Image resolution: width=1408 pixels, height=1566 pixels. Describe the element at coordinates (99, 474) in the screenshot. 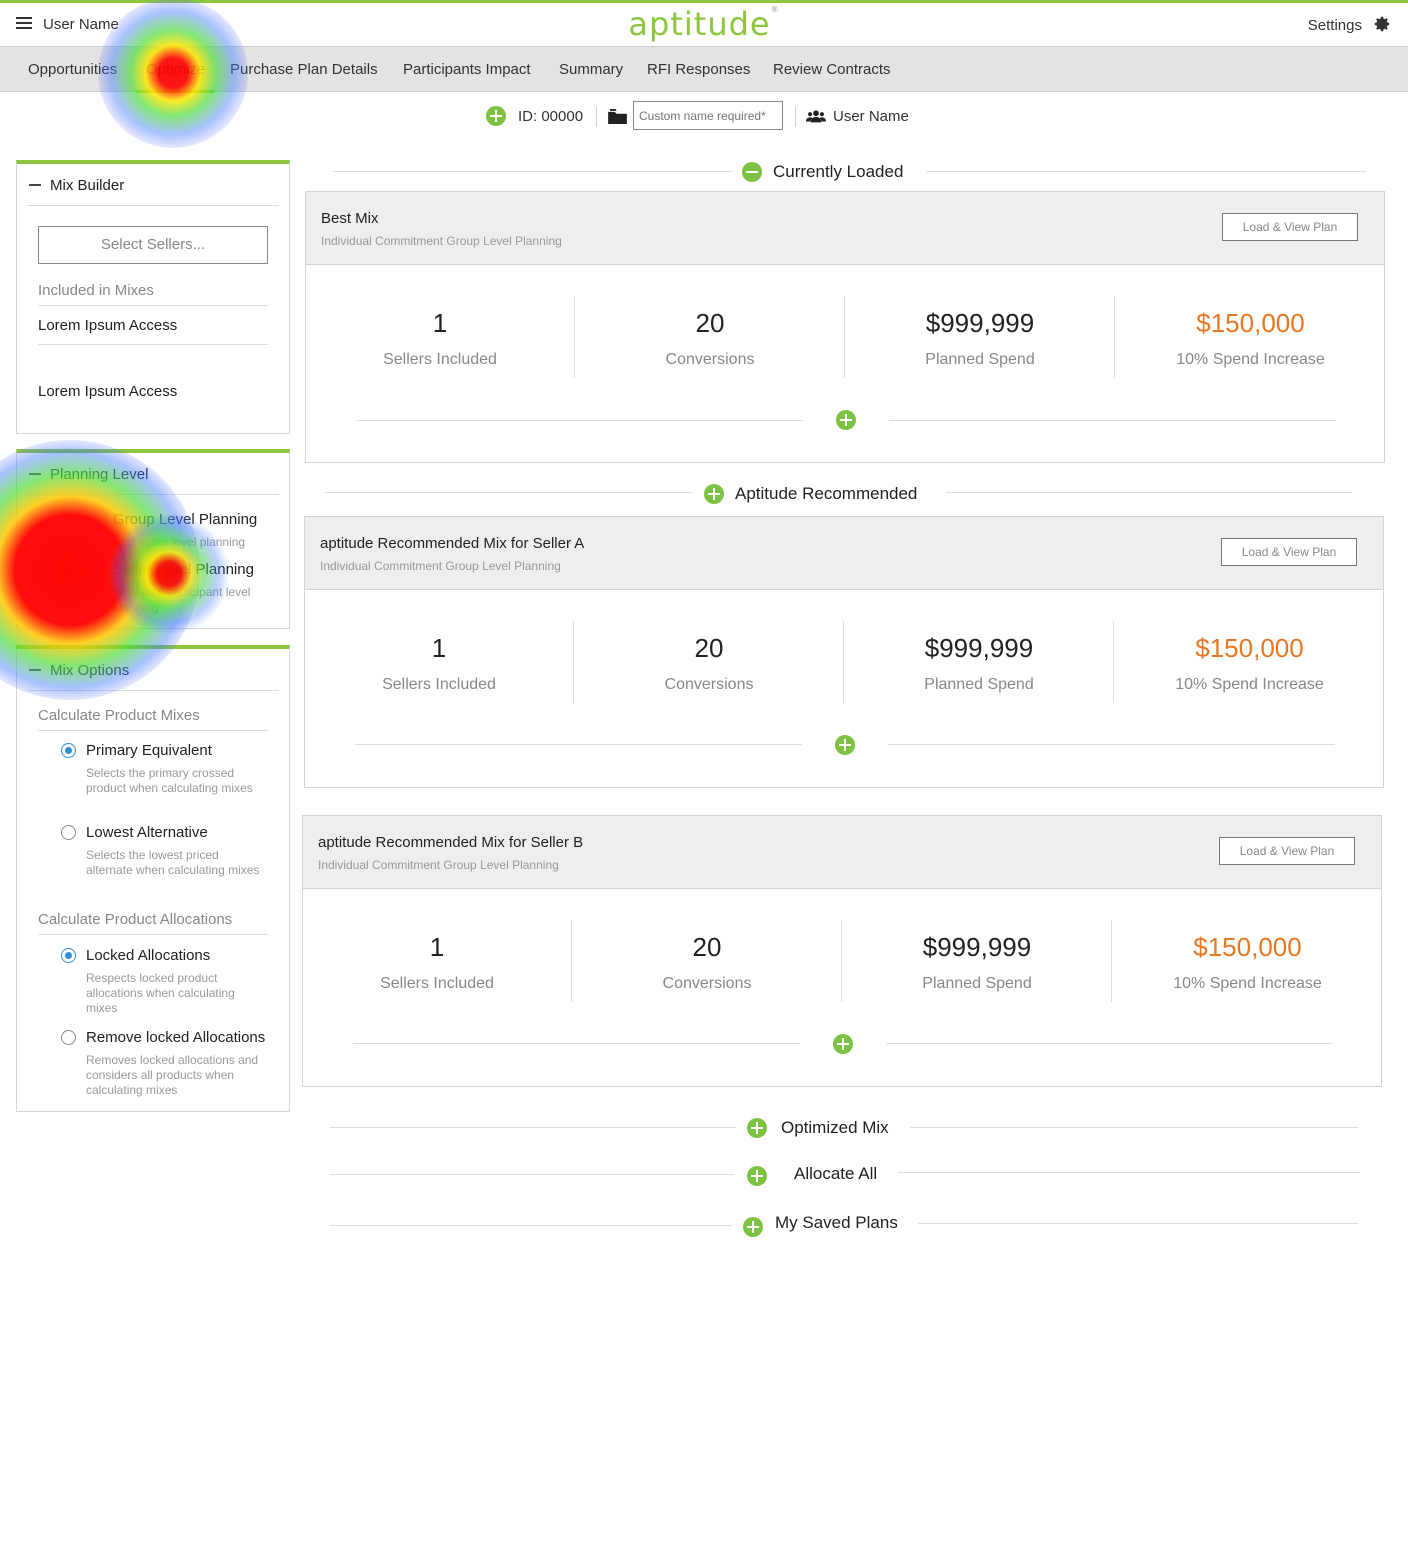

I see `planning-level-title: Planning Level` at that location.